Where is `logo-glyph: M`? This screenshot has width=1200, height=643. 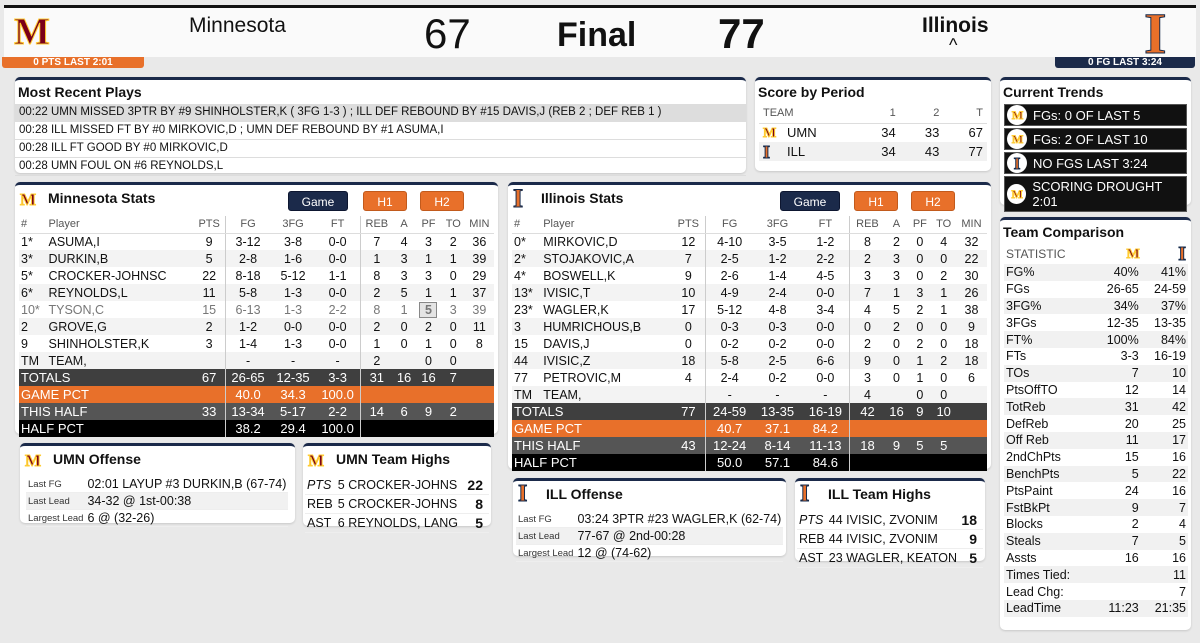 logo-glyph: M is located at coordinates (1017, 115).